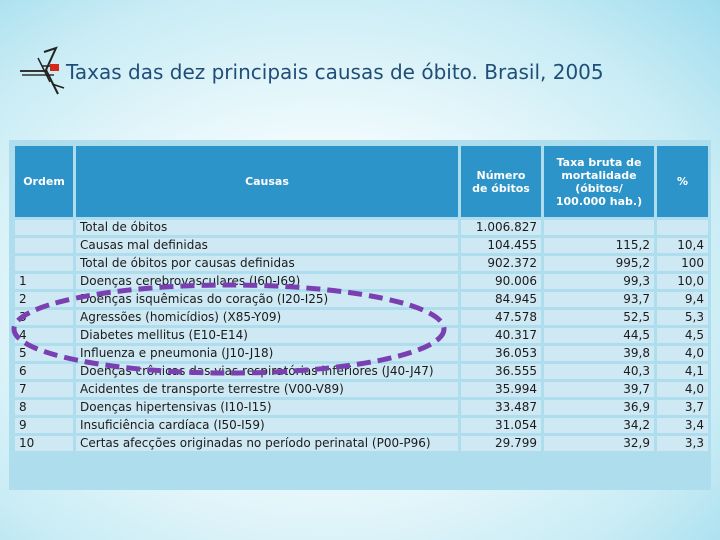 This screenshot has height=540, width=720. What do you see at coordinates (267, 407) in the screenshot?
I see `cell-causa: Doenças hipertensivas (I10-I15)` at bounding box center [267, 407].